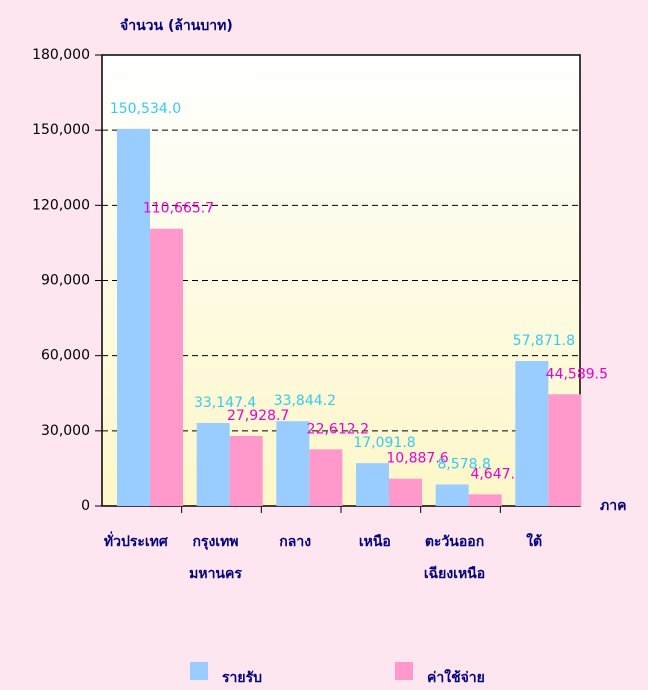 This screenshot has height=690, width=648. Describe the element at coordinates (61, 205) in the screenshot. I see `y-tick-label: 120,000` at that location.